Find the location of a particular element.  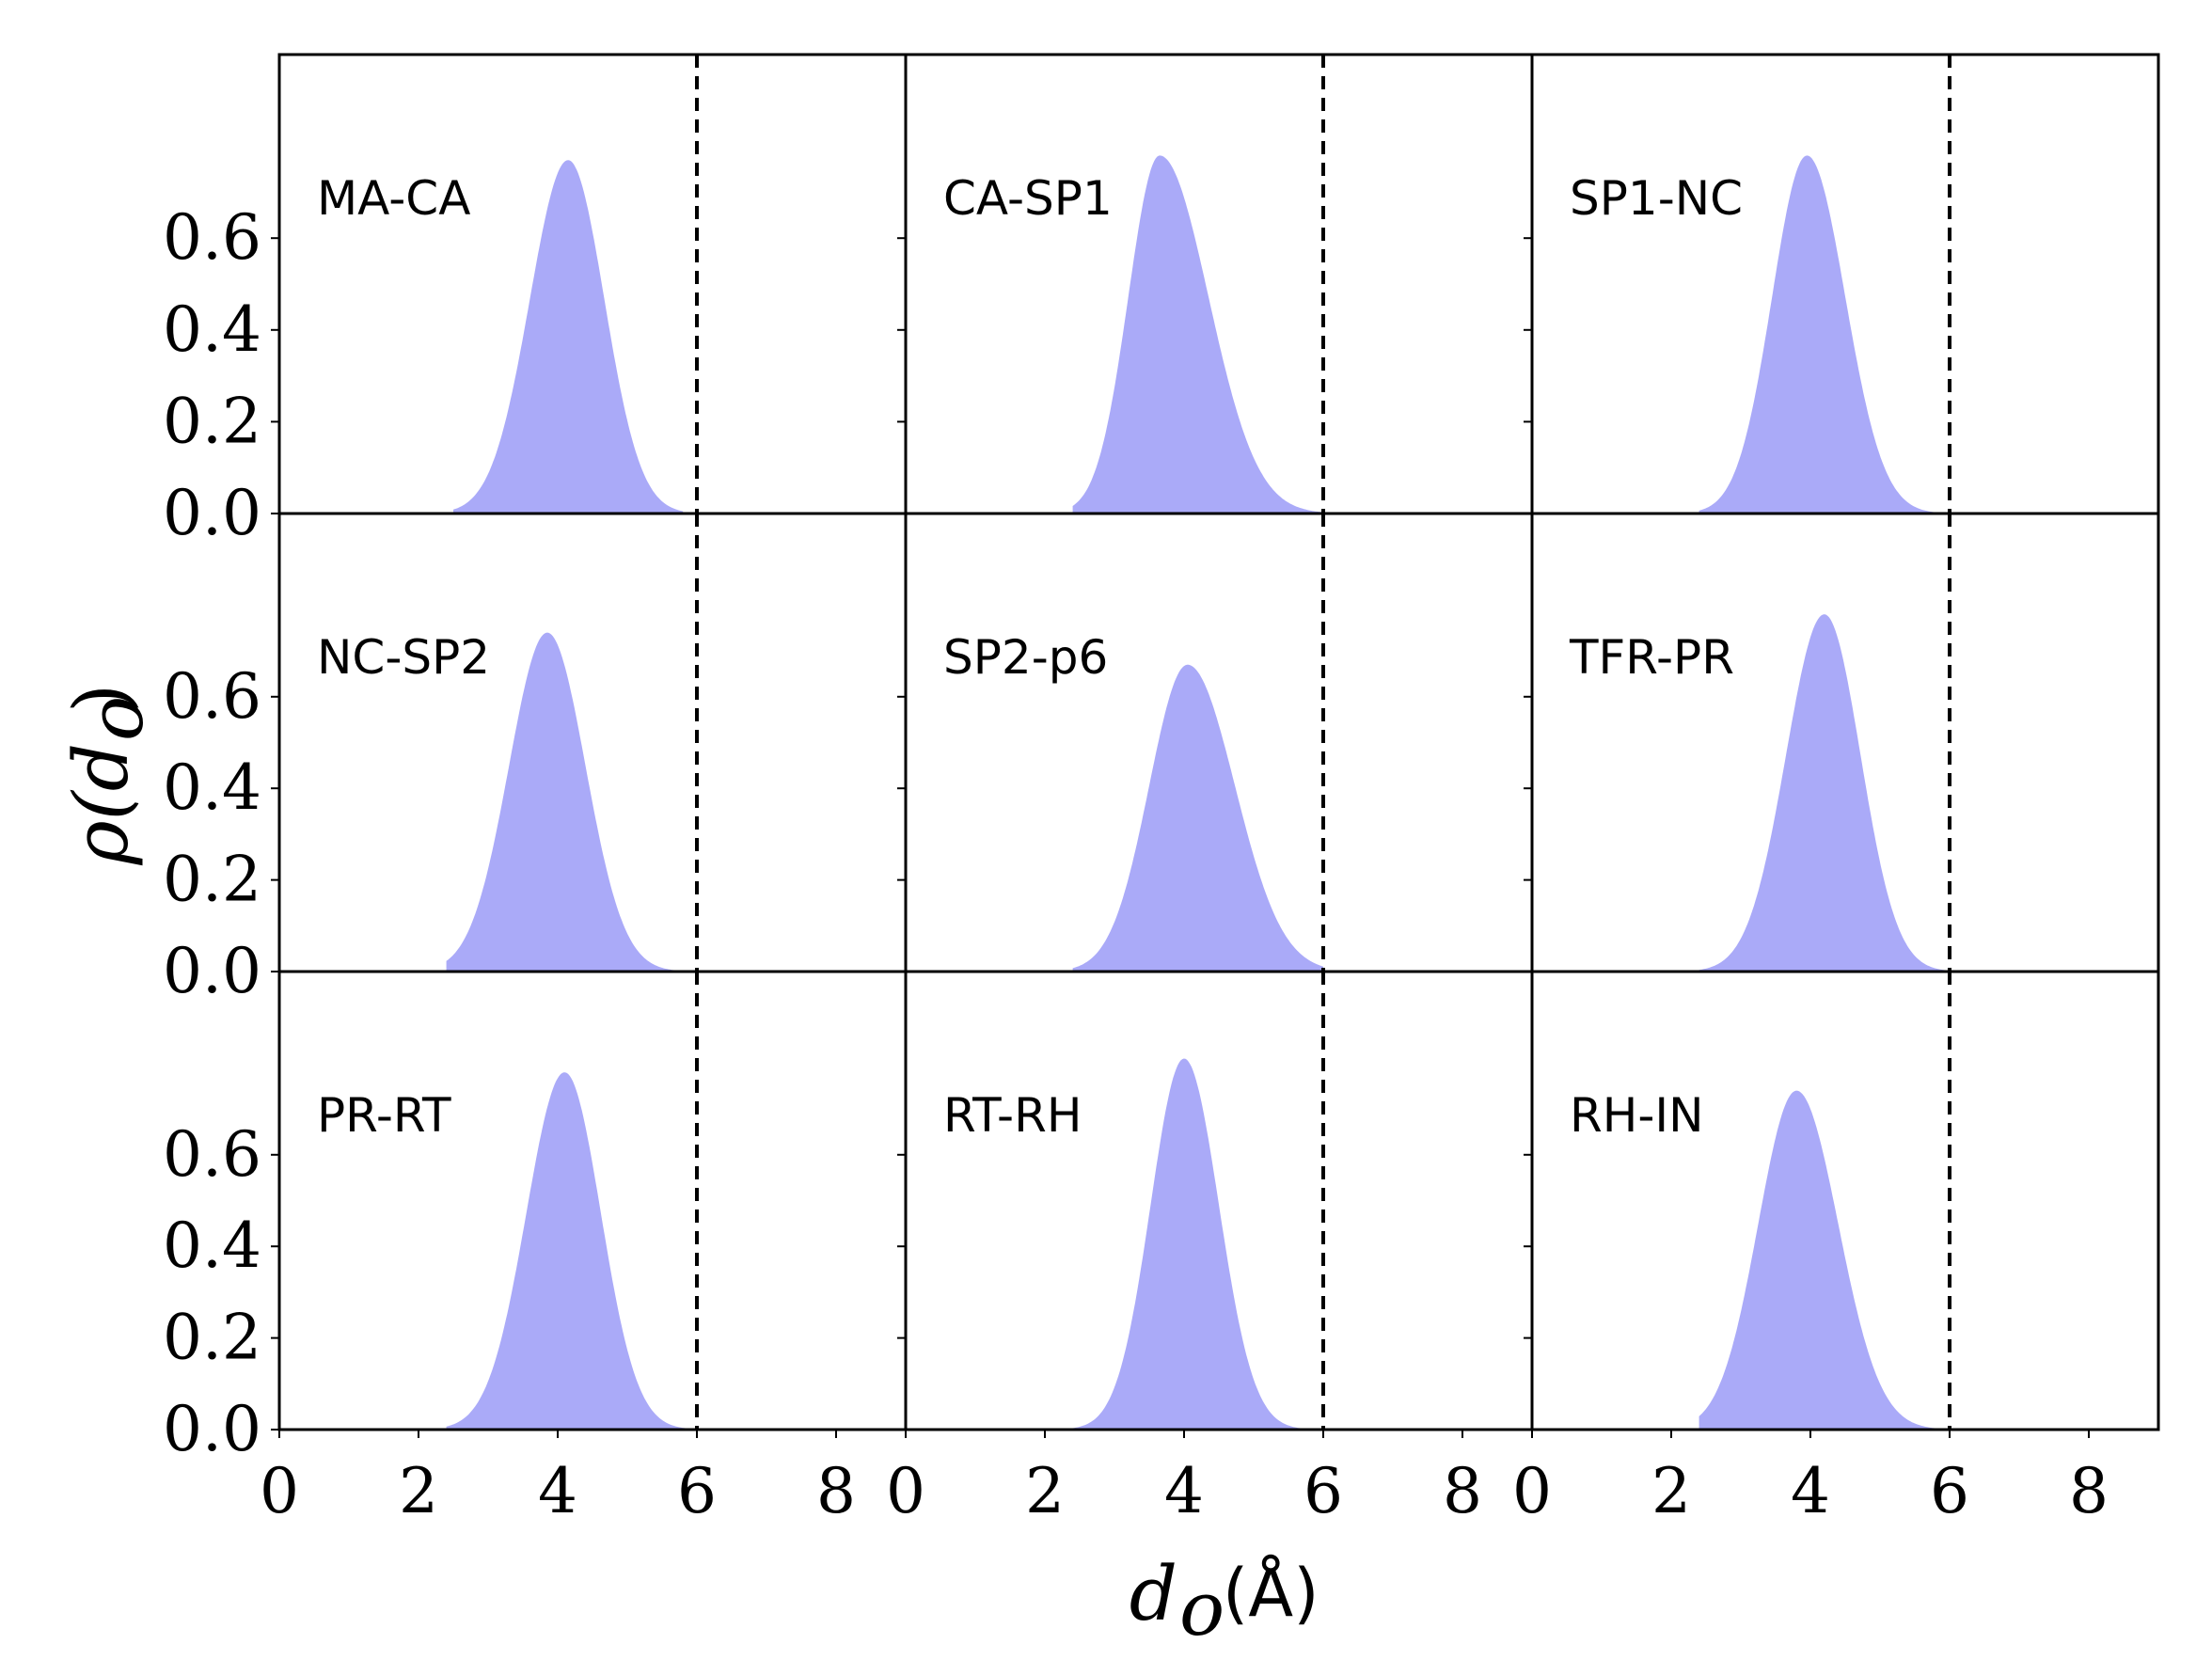

subplot: CA-SP1 is located at coordinates (1215, 284).